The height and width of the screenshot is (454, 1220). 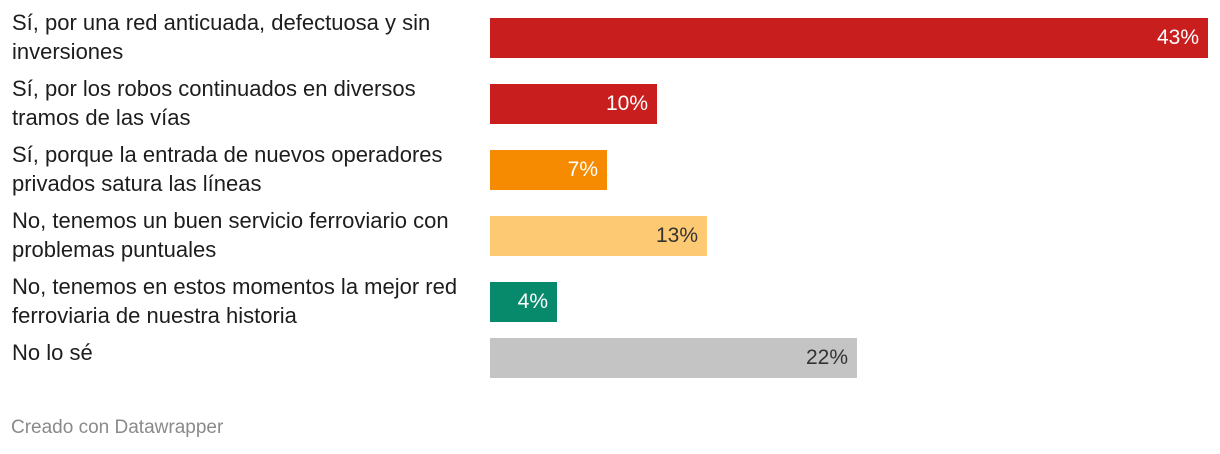 What do you see at coordinates (117, 427) in the screenshot?
I see `credit-text: Creado con Datawrapper` at bounding box center [117, 427].